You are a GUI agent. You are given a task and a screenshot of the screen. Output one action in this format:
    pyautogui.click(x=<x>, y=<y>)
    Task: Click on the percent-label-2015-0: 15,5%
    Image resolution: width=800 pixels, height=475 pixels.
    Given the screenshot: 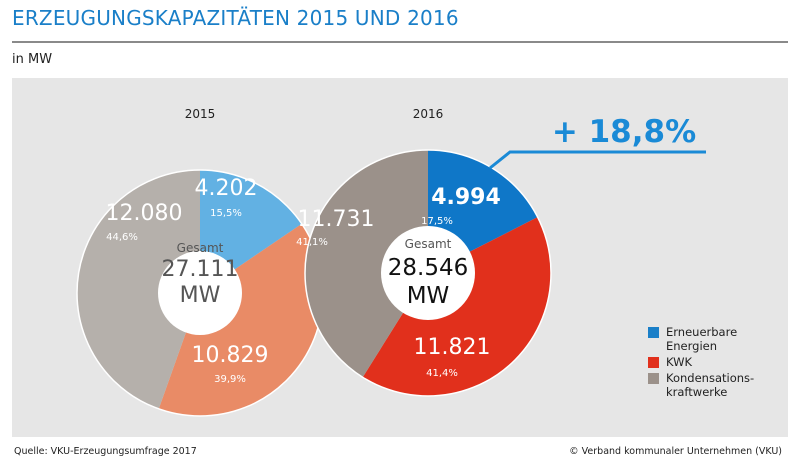 What is the action you would take?
    pyautogui.click(x=226, y=213)
    